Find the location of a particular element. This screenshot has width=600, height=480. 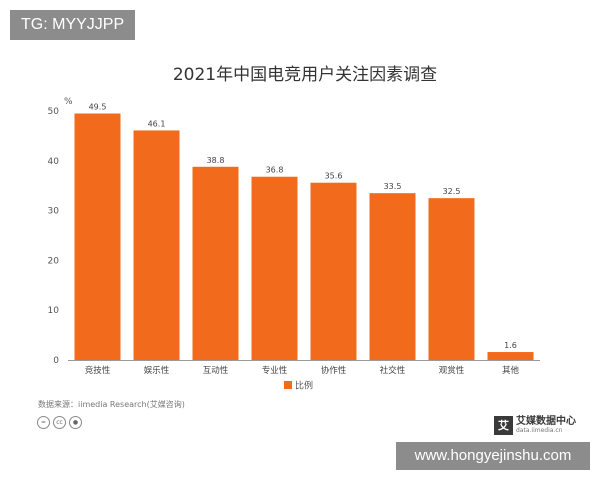

category-label: 观赏性 is located at coordinates (452, 370).